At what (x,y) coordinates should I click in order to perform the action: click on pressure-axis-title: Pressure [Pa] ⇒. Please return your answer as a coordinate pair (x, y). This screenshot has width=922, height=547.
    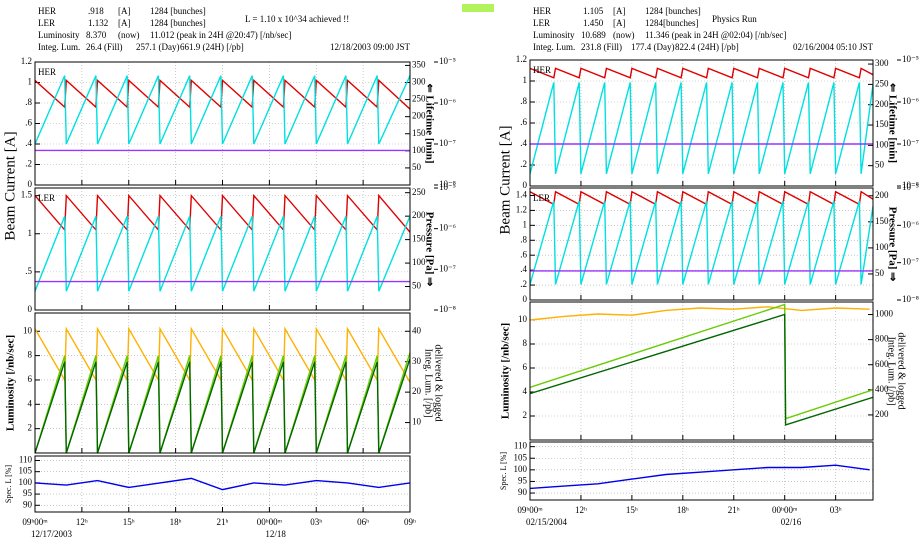
    Looking at the image, I should click on (892, 244).